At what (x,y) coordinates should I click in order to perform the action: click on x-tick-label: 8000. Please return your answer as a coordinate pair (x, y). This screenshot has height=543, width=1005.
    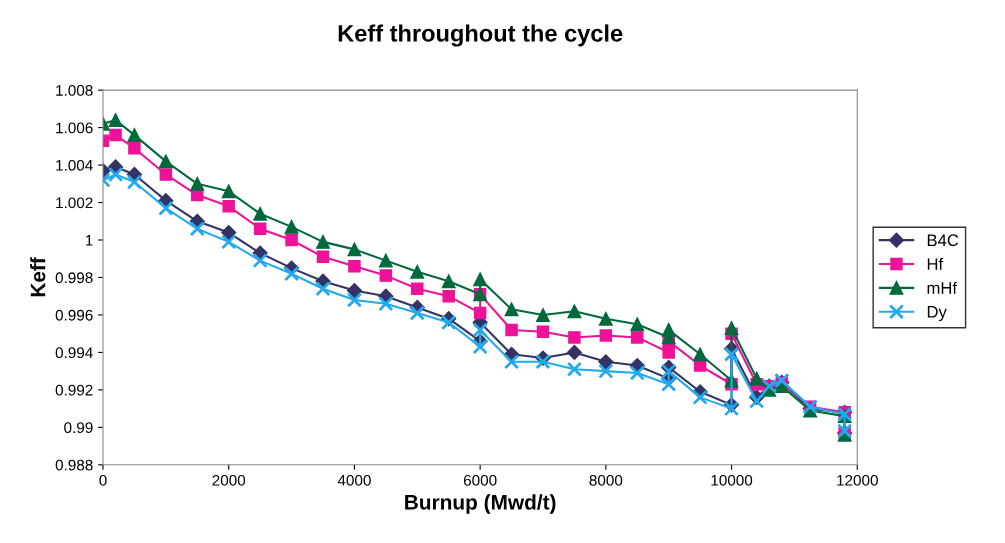
    Looking at the image, I should click on (606, 480).